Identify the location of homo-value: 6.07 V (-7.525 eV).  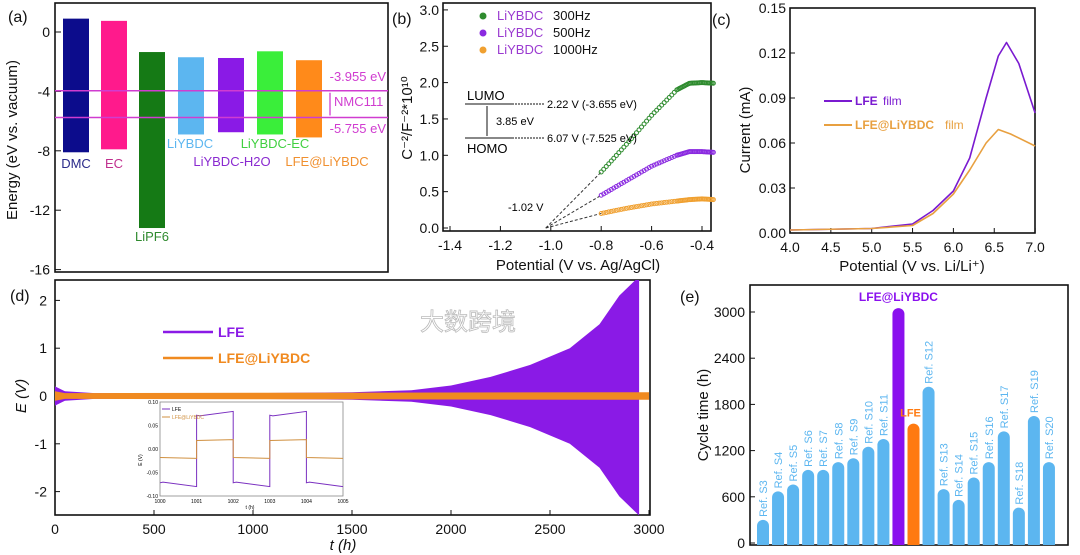
(592, 139).